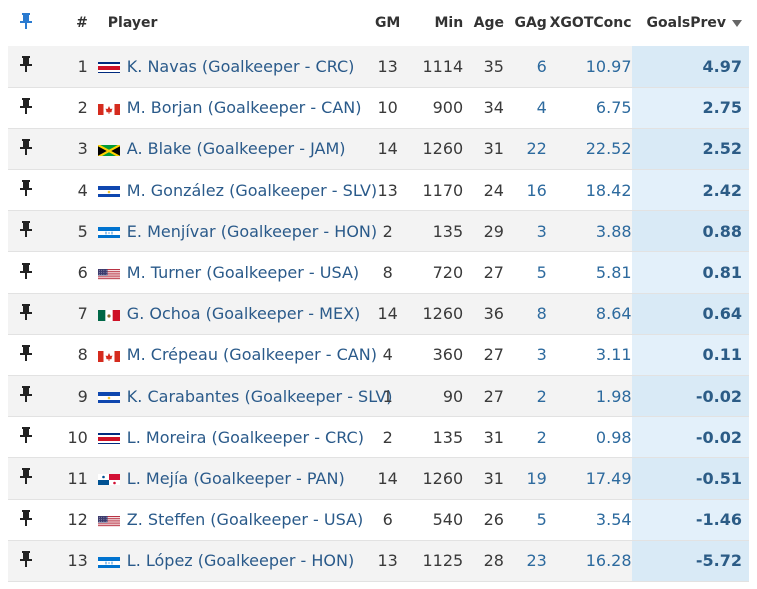  What do you see at coordinates (235, 478) in the screenshot?
I see `player-name-link: L. Mejía (Goalkeeper - PAN)` at bounding box center [235, 478].